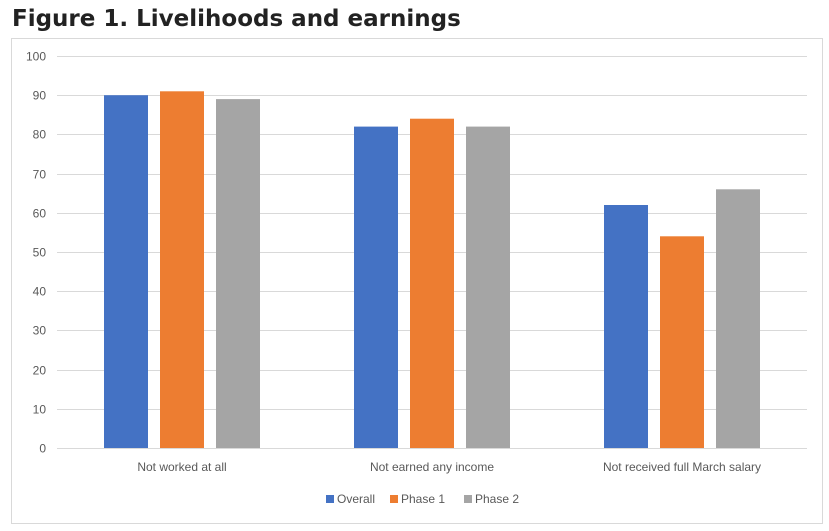 This screenshot has width=829, height=531. Describe the element at coordinates (236, 19) in the screenshot. I see `figure-title: Figure 1. Livelihoods and earnings` at that location.